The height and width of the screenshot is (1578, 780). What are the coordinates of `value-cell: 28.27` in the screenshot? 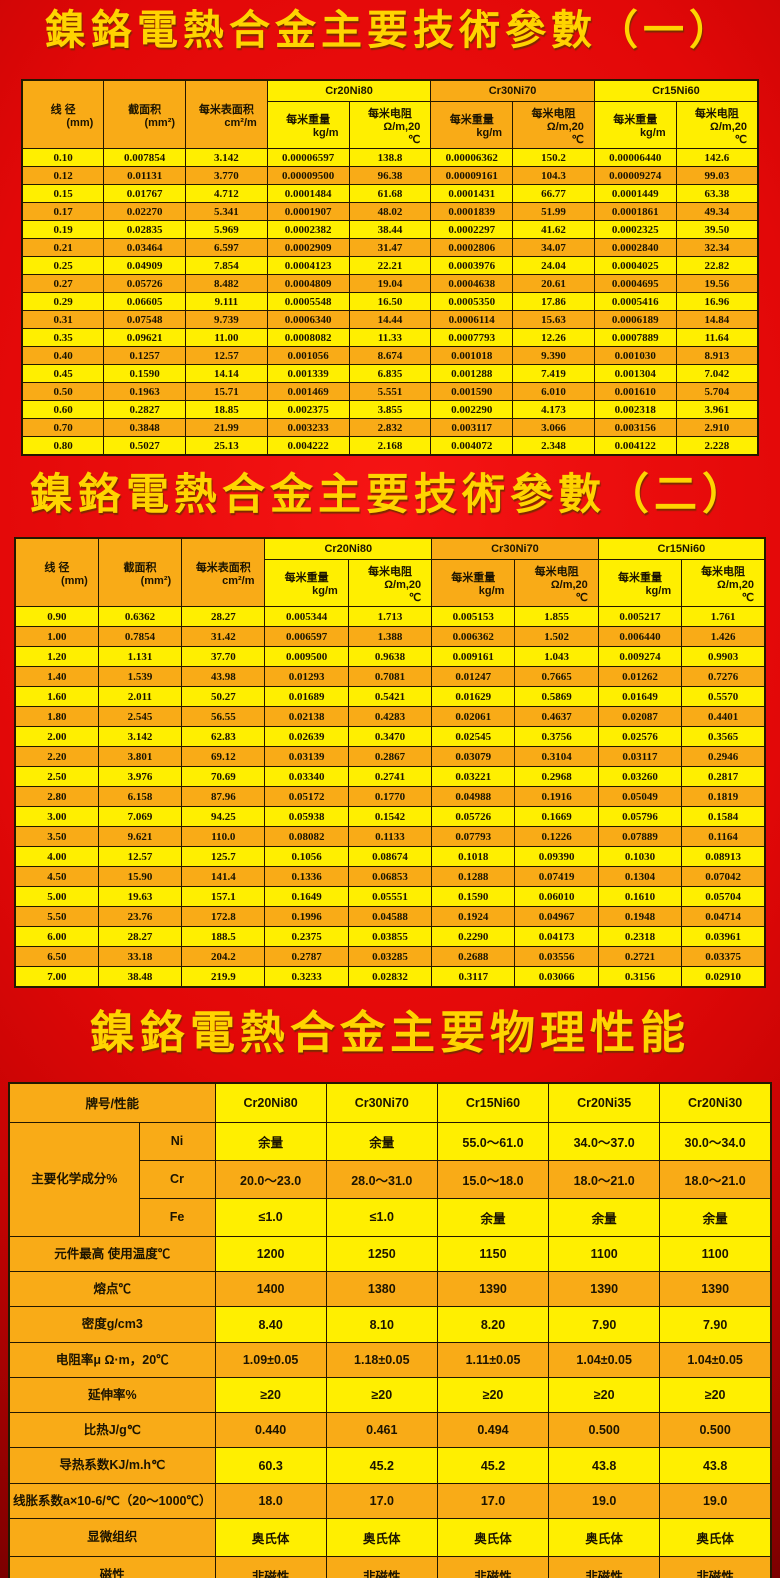 It's located at (223, 617).